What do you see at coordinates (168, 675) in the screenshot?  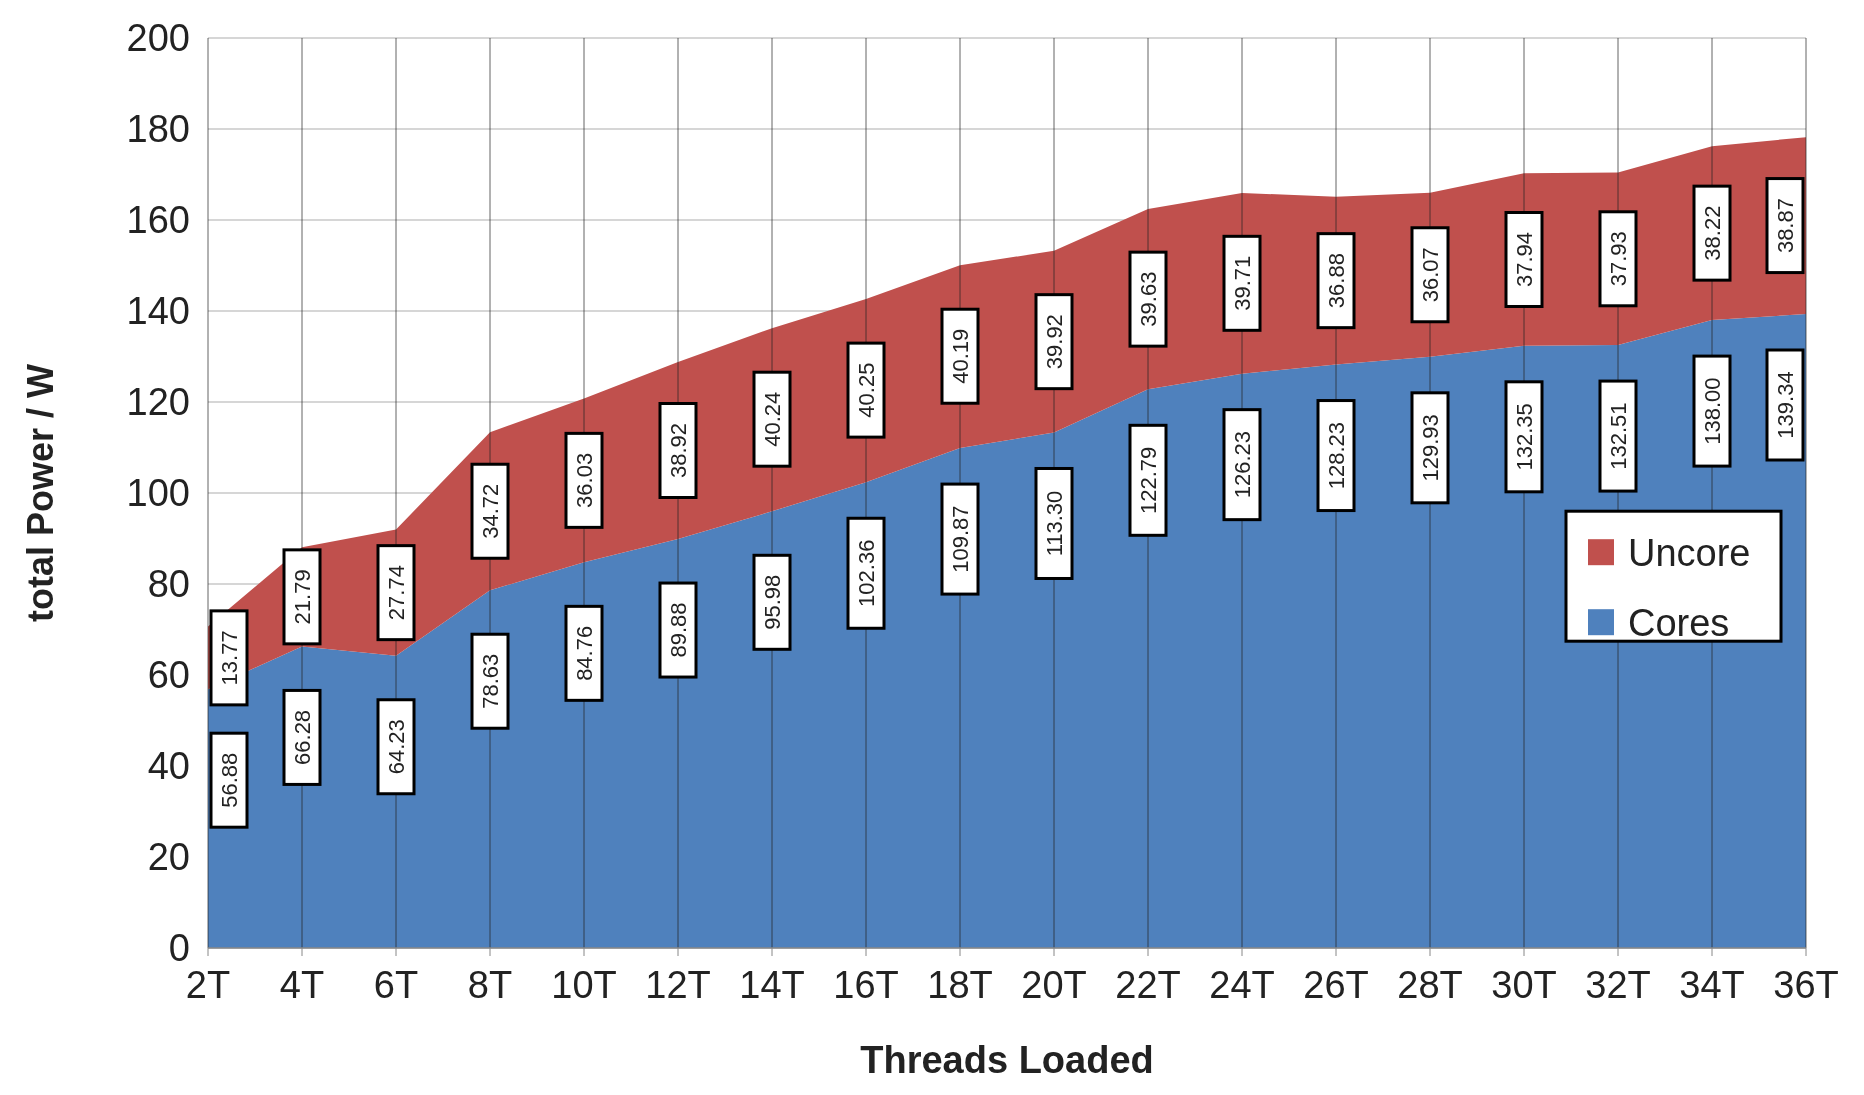 I see `y-tick-label: 60` at bounding box center [168, 675].